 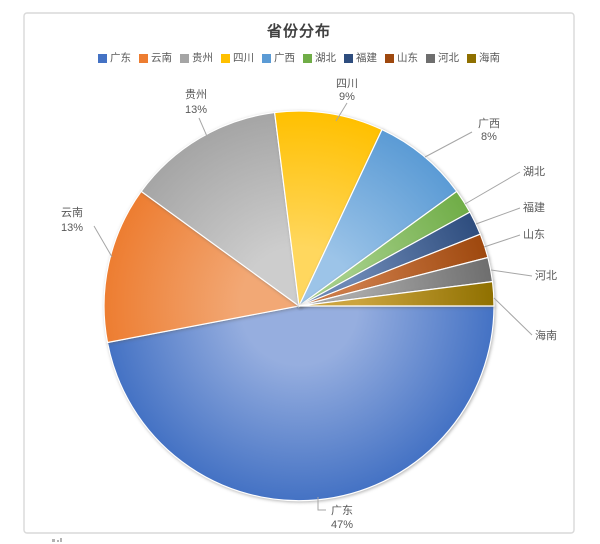 What do you see at coordinates (196, 102) in the screenshot?
I see `slice-label-guizhou: 贵州 13%` at bounding box center [196, 102].